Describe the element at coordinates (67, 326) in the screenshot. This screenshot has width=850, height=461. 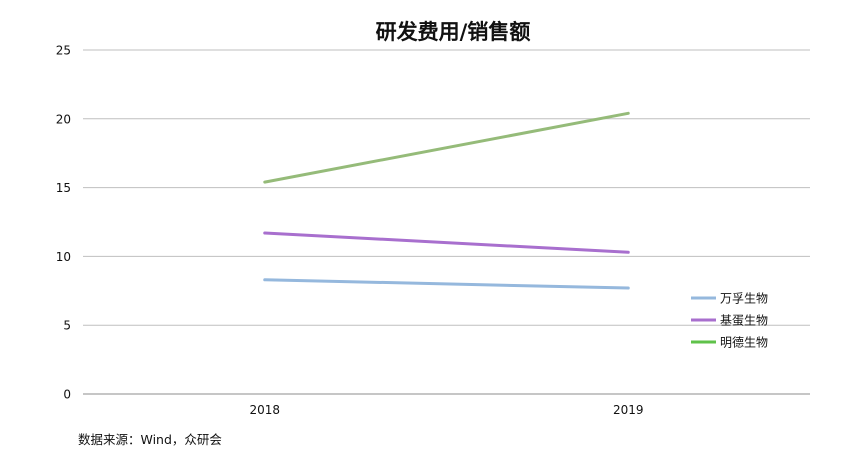
I see `y-tick-label: 5` at that location.